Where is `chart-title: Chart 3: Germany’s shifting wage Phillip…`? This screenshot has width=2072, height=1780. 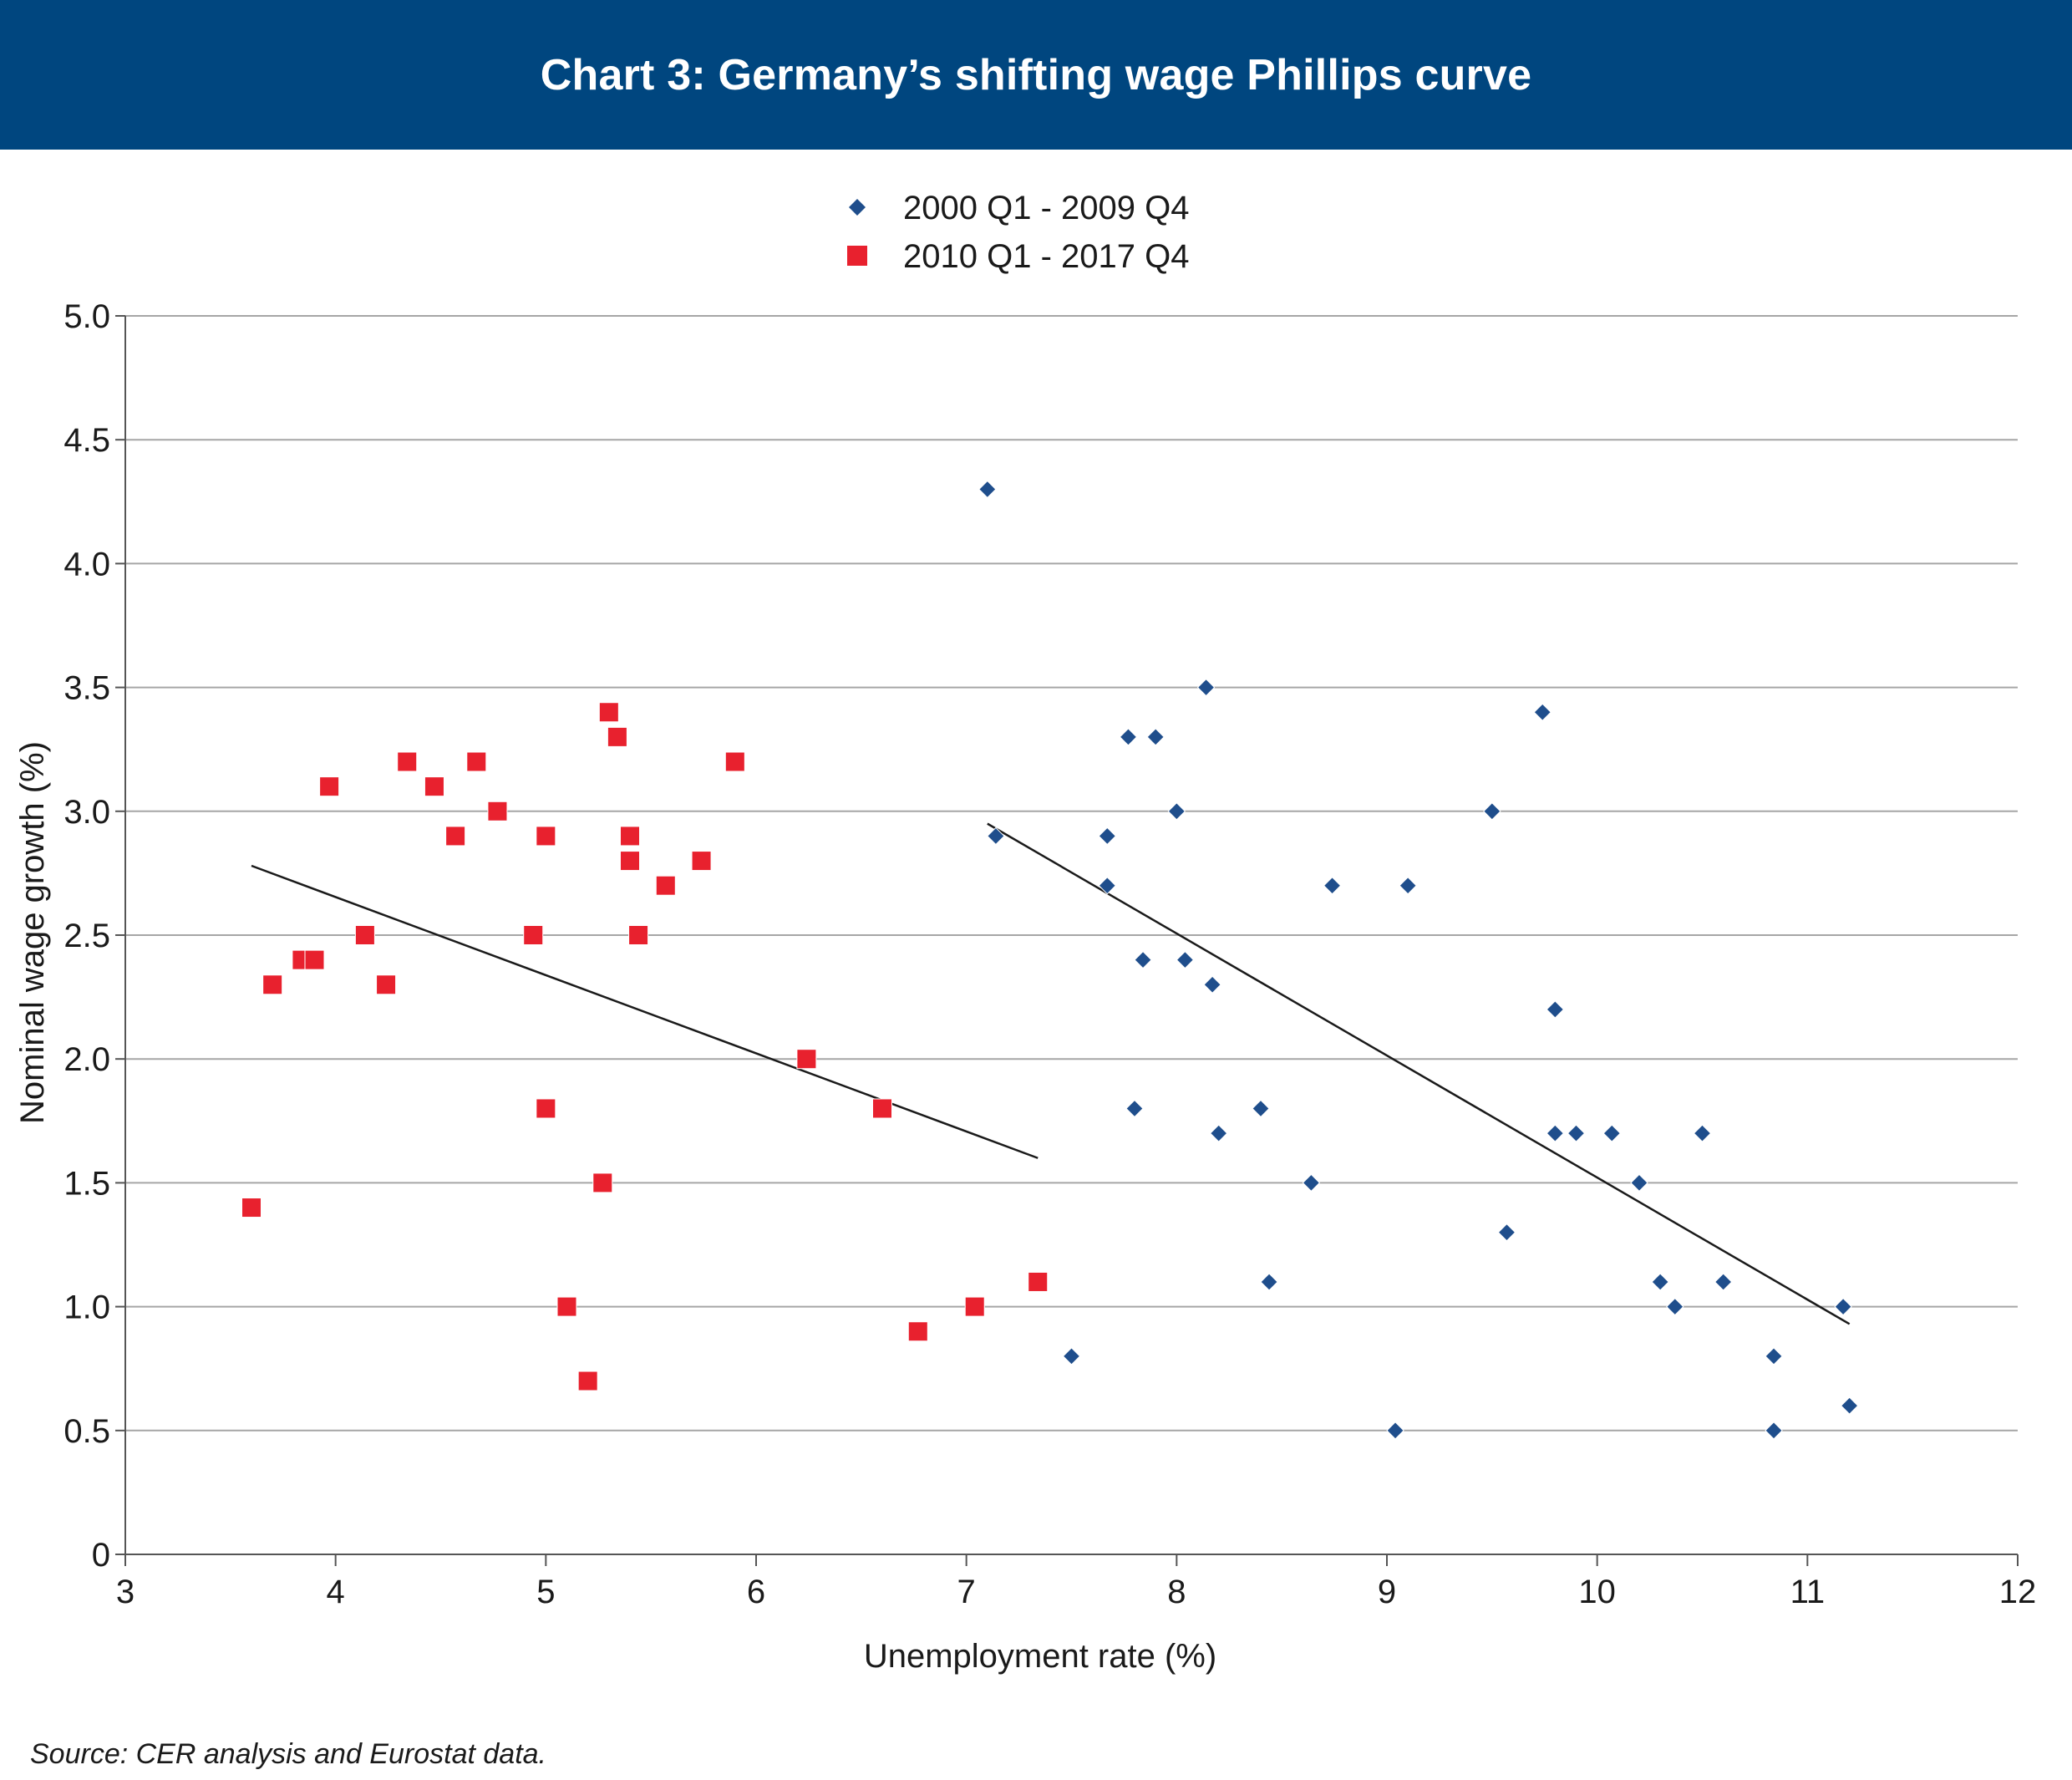
chart-title: Chart 3: Germany’s shifting wage Phillip… is located at coordinates (1036, 74).